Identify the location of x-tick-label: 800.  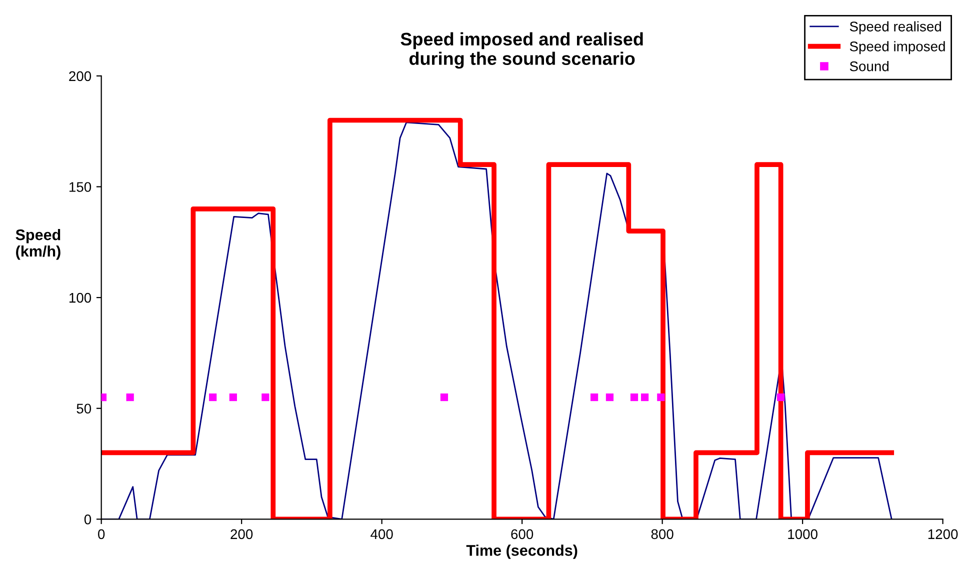
(662, 534).